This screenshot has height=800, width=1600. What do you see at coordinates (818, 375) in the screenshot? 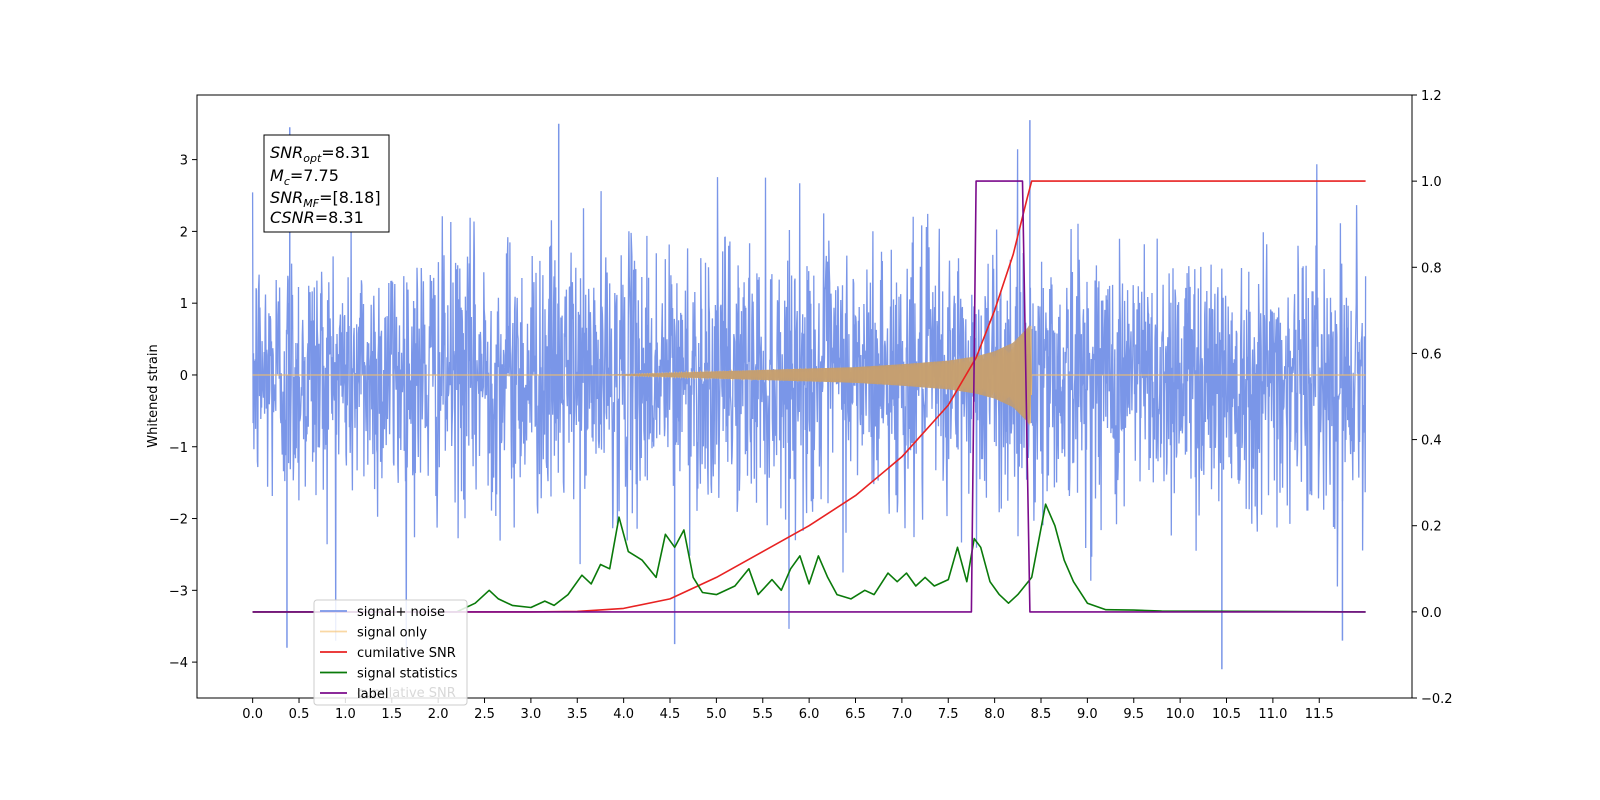
I see `signal-only-envelope` at bounding box center [818, 375].